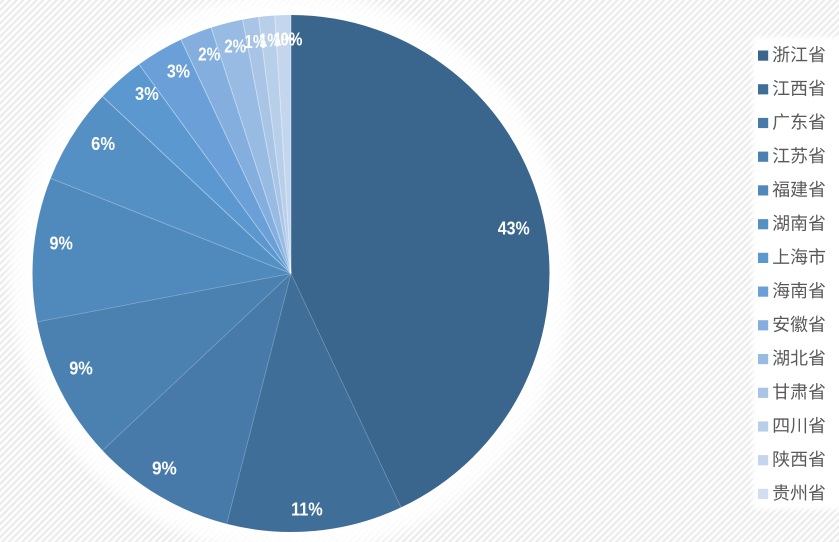 The width and height of the screenshot is (839, 542). Describe the element at coordinates (103, 143) in the screenshot. I see `svg-text: 6%` at that location.